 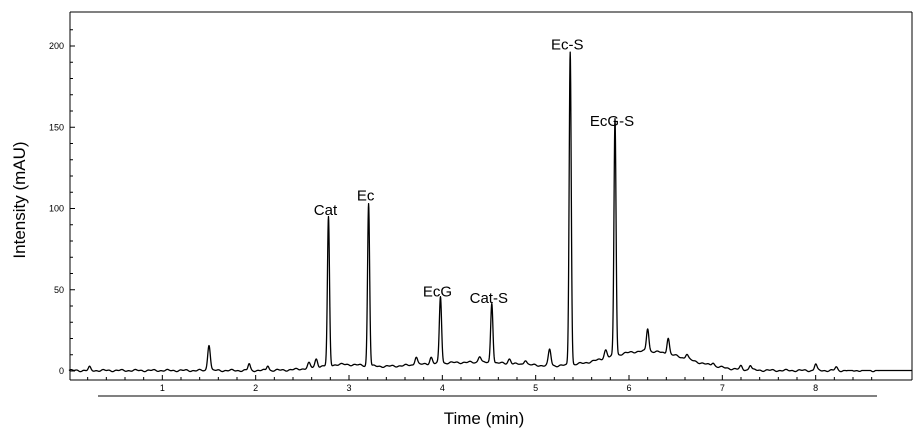 What do you see at coordinates (255, 388) in the screenshot?
I see `x-tick-label: 2` at bounding box center [255, 388].